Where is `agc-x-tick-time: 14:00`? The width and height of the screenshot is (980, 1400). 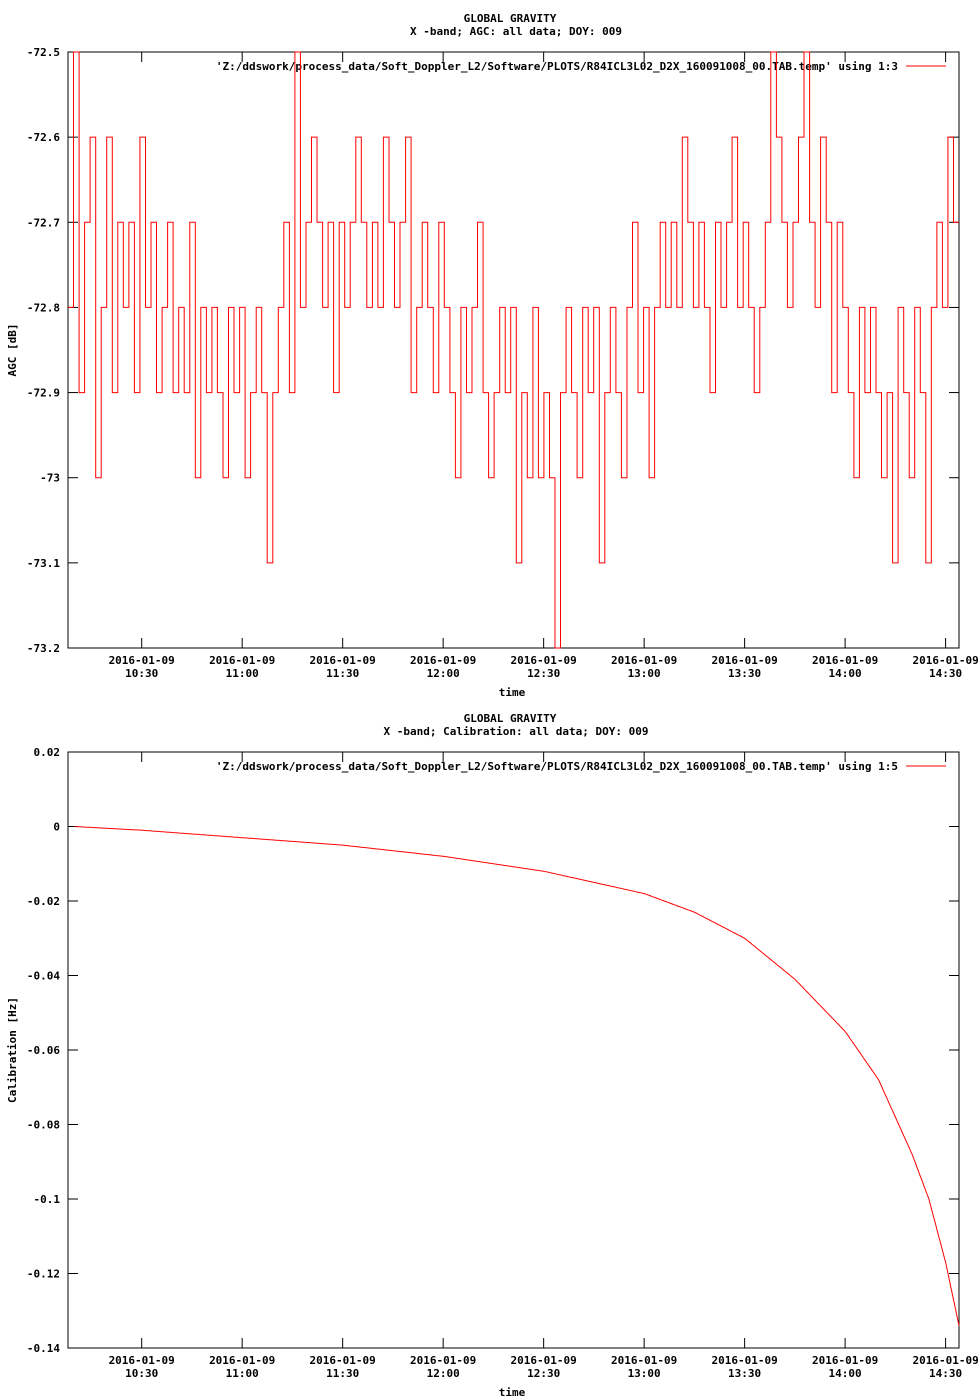 agc-x-tick-time: 14:00 is located at coordinates (845, 673).